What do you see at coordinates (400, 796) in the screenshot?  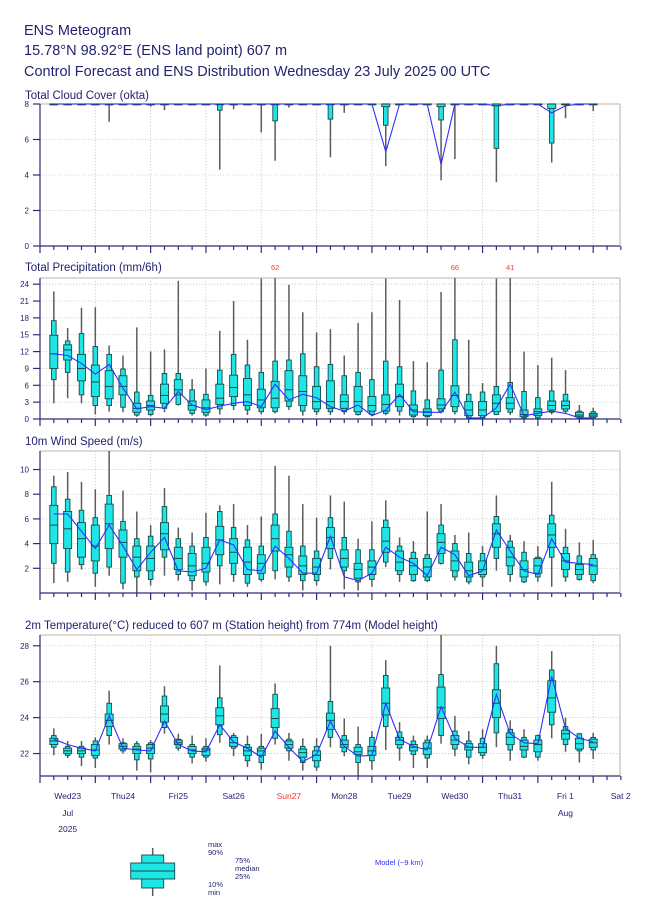 I see `day-label: Tue29` at bounding box center [400, 796].